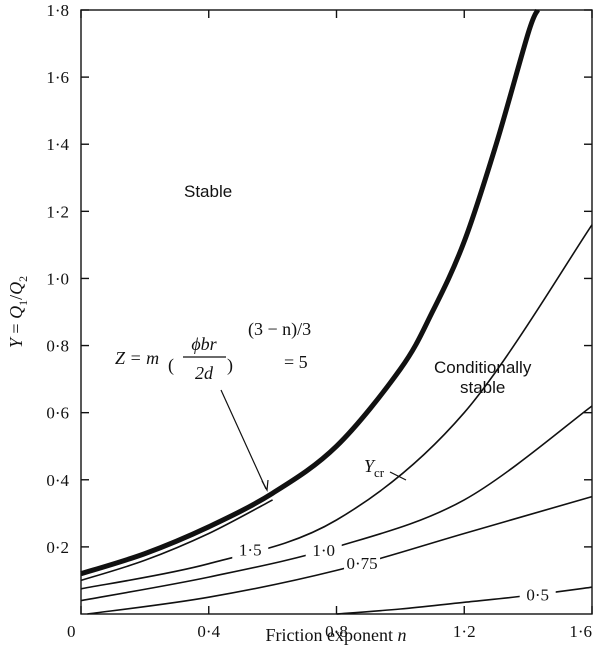  What do you see at coordinates (57, 278) in the screenshot?
I see `y-tick-label: 1·0` at bounding box center [57, 278].